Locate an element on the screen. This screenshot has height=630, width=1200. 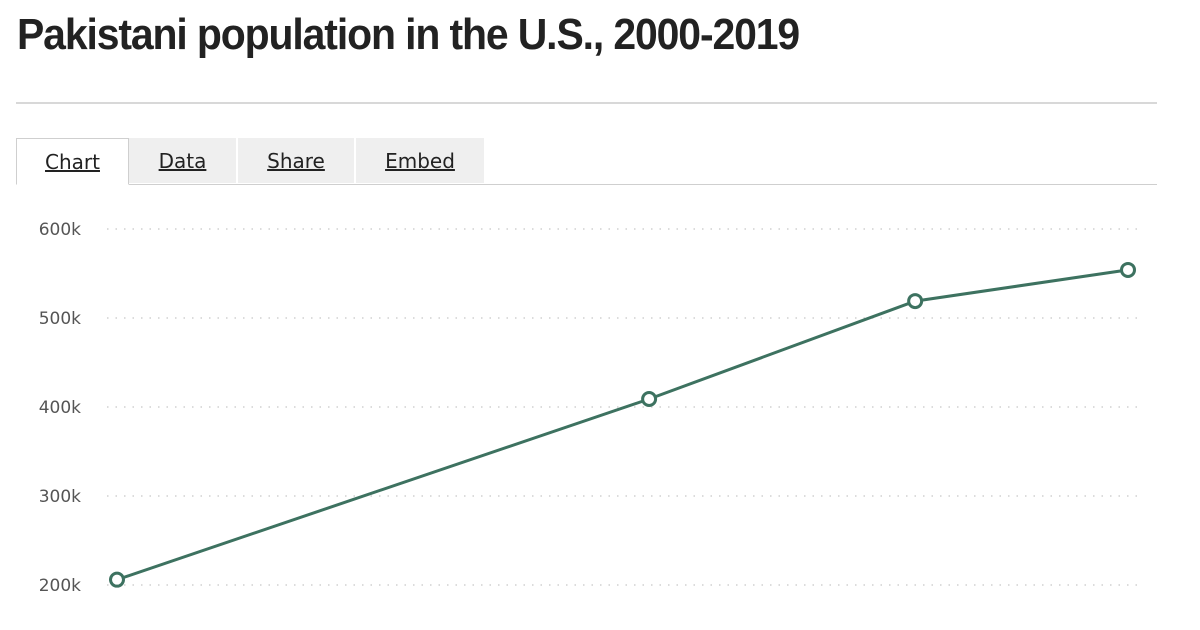
y-tick-label: 200k is located at coordinates (60, 586).